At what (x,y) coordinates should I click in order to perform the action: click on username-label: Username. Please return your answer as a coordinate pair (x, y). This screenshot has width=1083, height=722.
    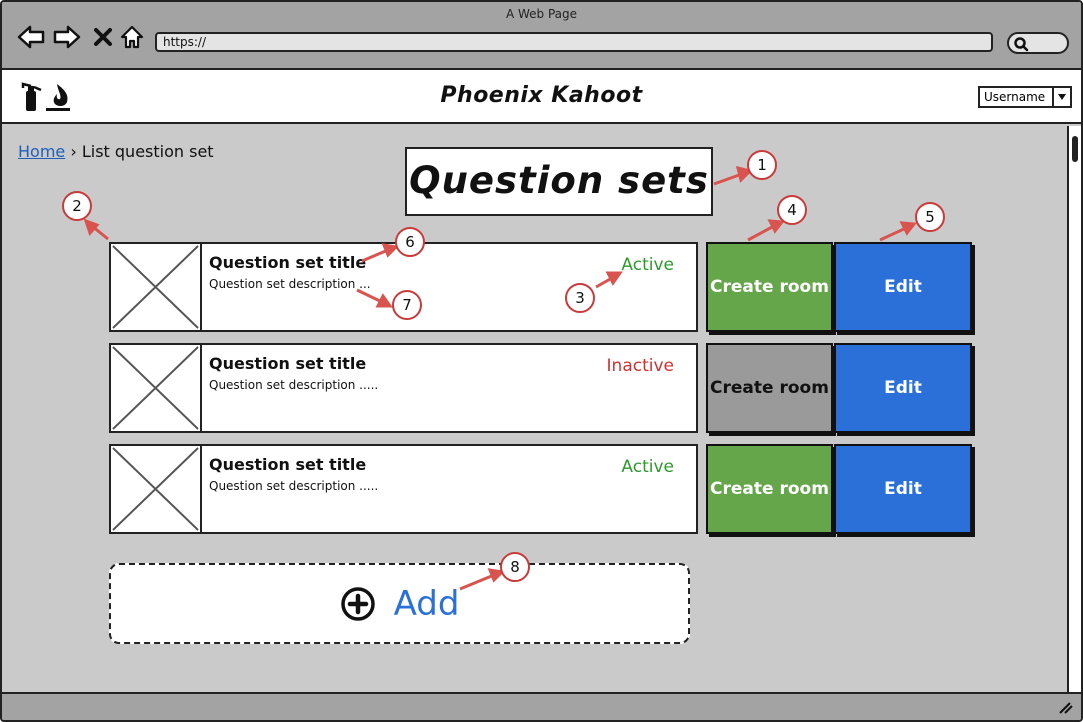
    Looking at the image, I should click on (1015, 97).